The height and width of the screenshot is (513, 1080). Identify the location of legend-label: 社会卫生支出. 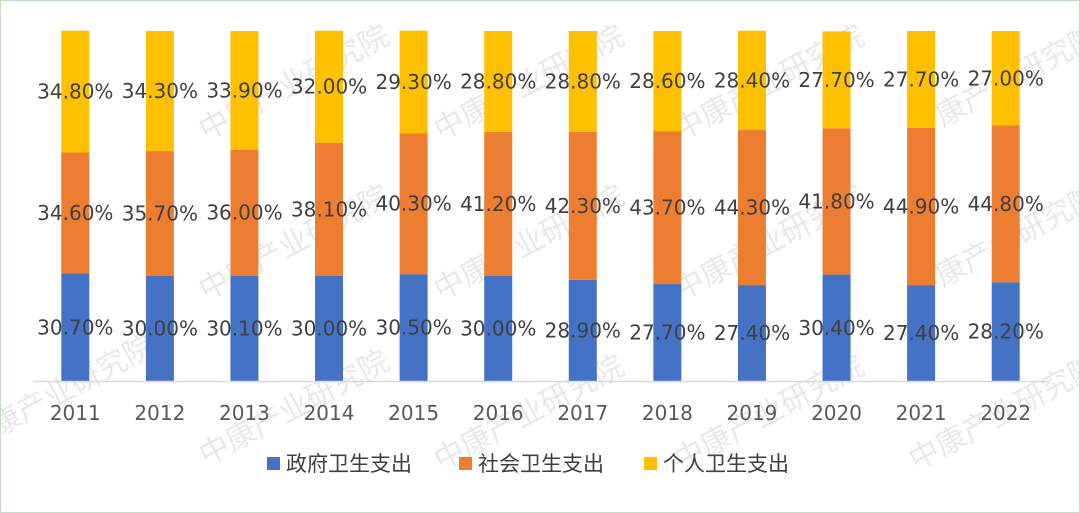
(541, 464).